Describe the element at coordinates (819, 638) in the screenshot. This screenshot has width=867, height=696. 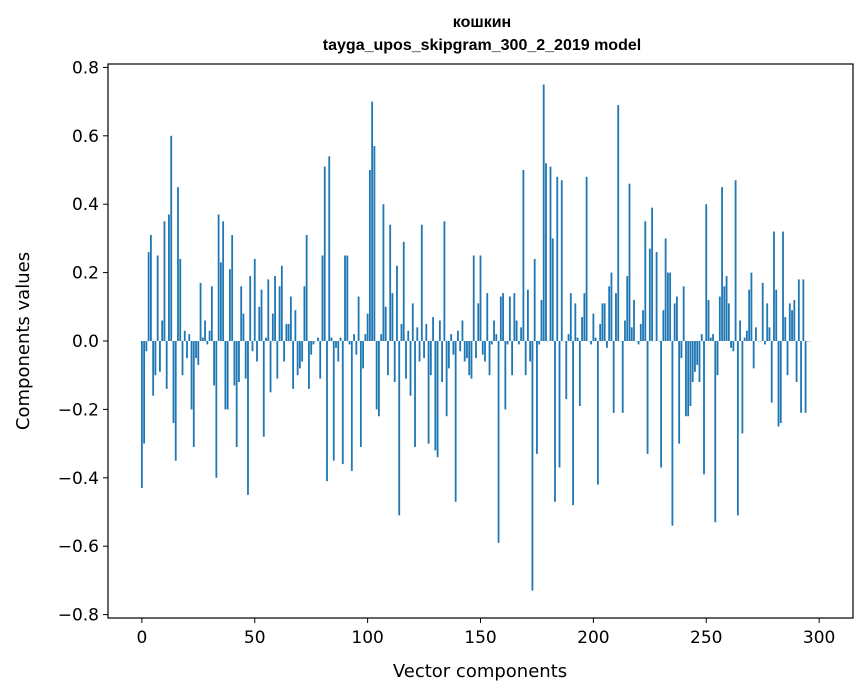
I see `x-tick-label: 300` at that location.